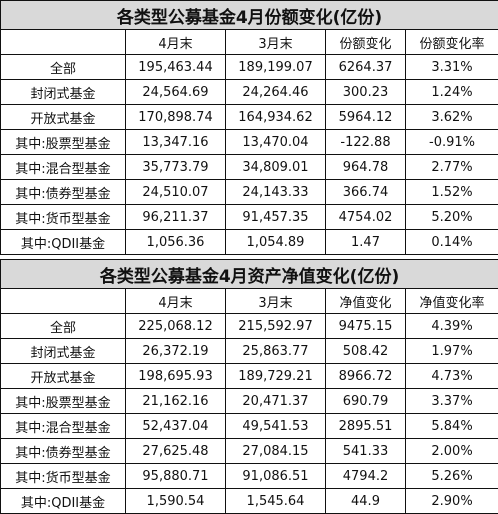 Image resolution: width=498 pixels, height=514 pixels. What do you see at coordinates (366, 67) in the screenshot?
I see `table-cell: 6264.37` at bounding box center [366, 67].